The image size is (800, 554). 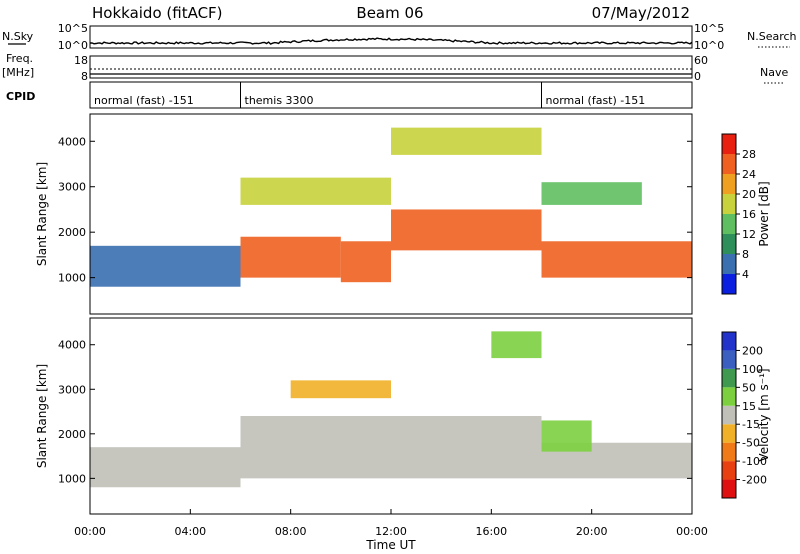 What do you see at coordinates (19, 58) in the screenshot?
I see `freq-label: Freq.` at bounding box center [19, 58].